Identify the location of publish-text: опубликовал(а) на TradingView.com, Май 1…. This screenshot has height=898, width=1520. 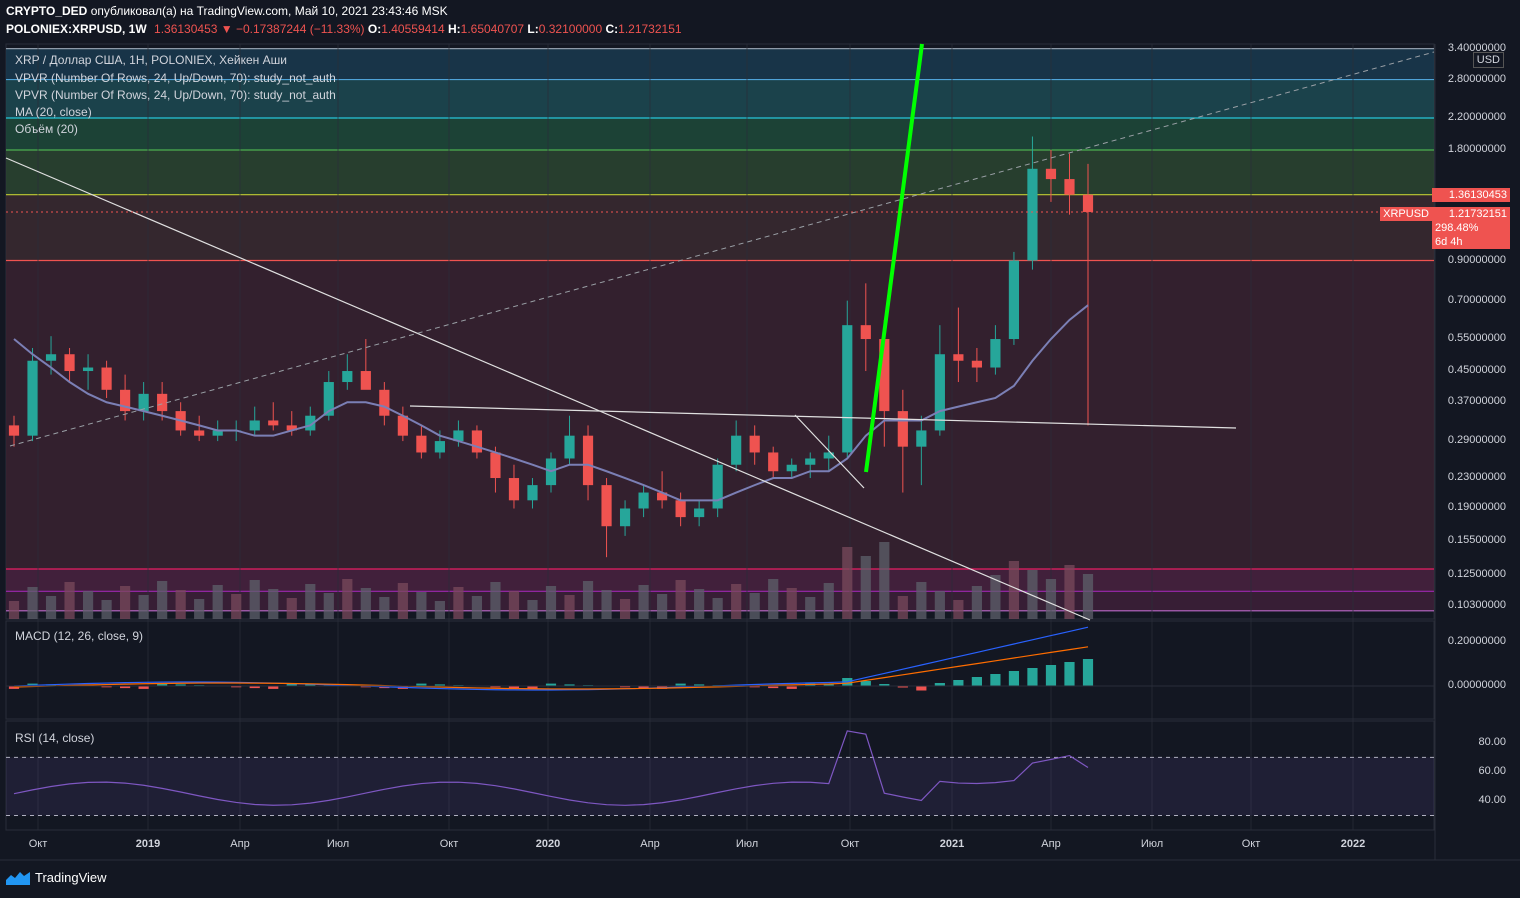
(269, 11).